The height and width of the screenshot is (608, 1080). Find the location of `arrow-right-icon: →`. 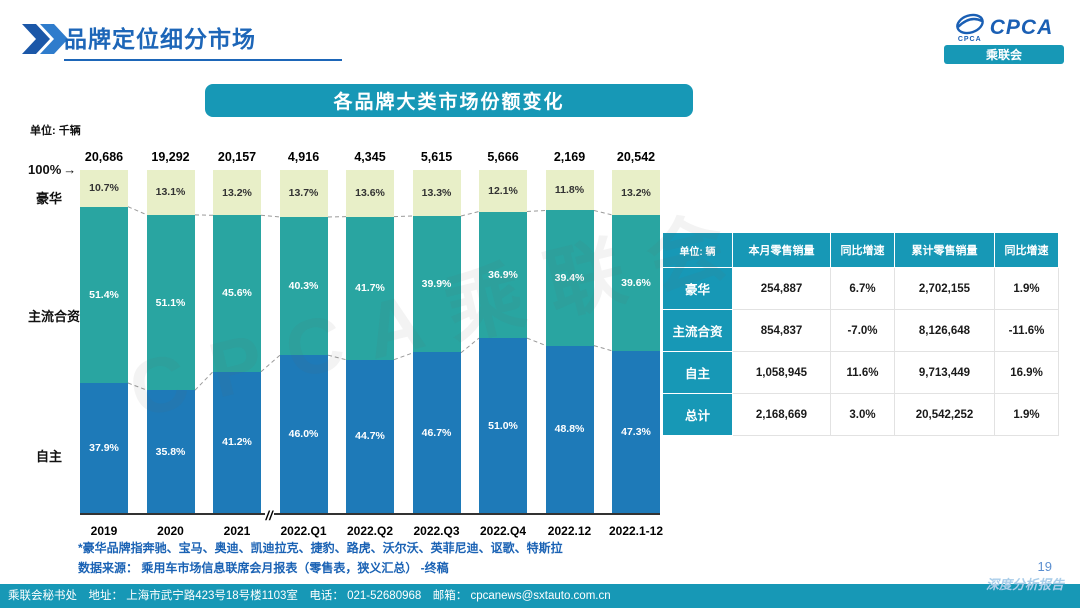

arrow-right-icon: → is located at coordinates (70, 169).